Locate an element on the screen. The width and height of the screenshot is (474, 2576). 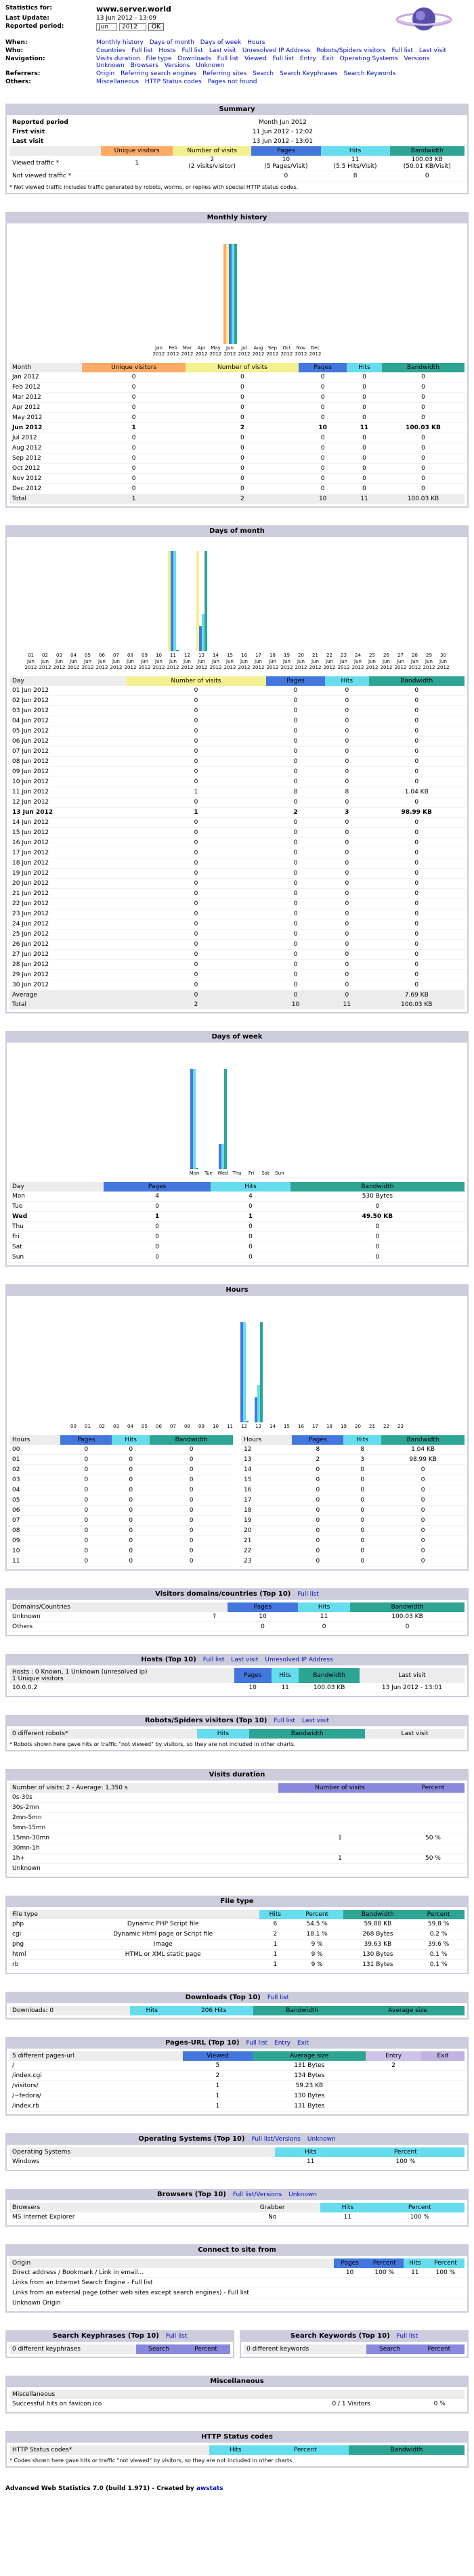
nav-link: Robots/Spiders visitors is located at coordinates (351, 50).